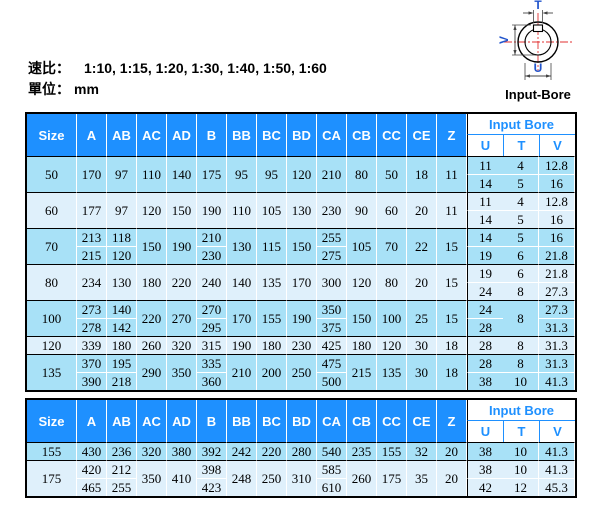 This screenshot has height=522, width=600. What do you see at coordinates (92, 421) in the screenshot?
I see `col-header-a: A` at bounding box center [92, 421].